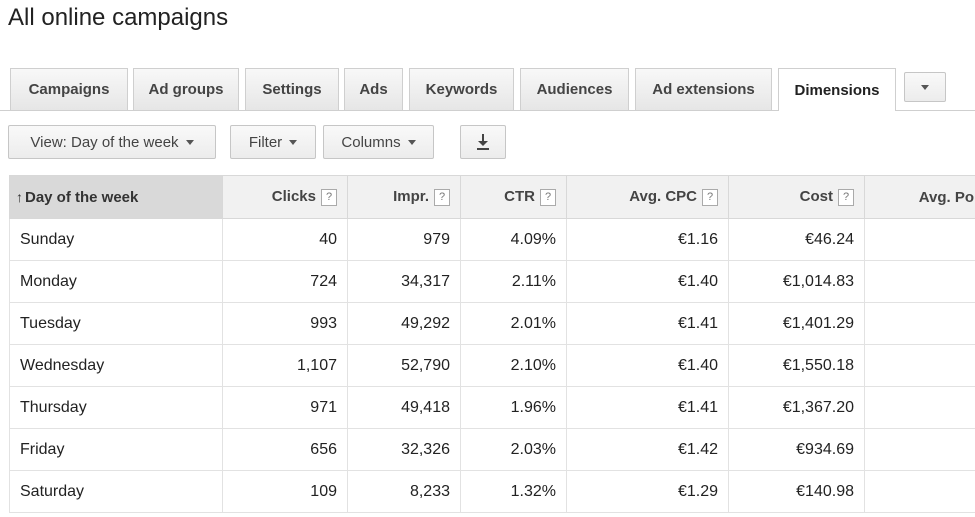 The image size is (975, 517). I want to click on cell-day: Saturday, so click(116, 491).